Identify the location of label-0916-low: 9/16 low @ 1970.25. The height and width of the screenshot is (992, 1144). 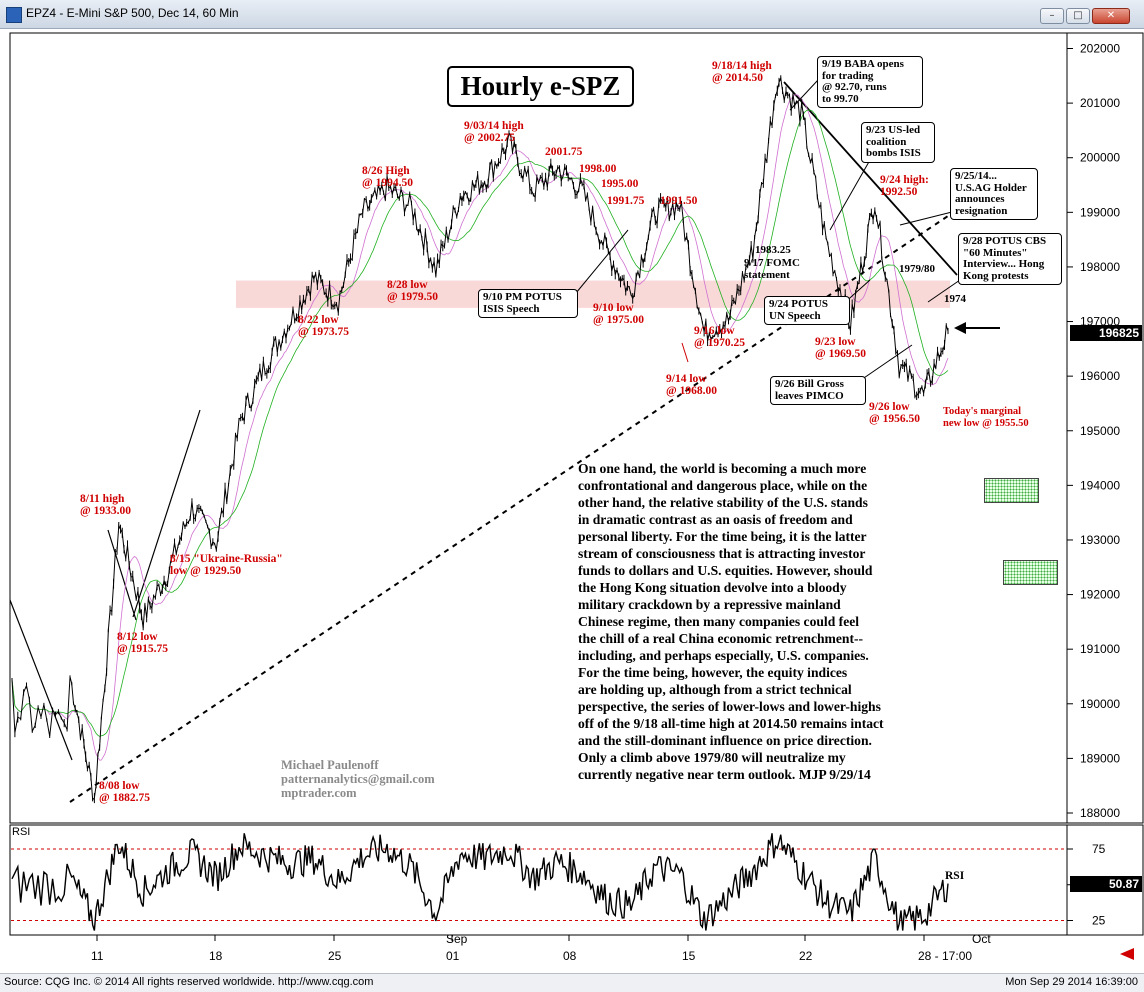
(719, 337).